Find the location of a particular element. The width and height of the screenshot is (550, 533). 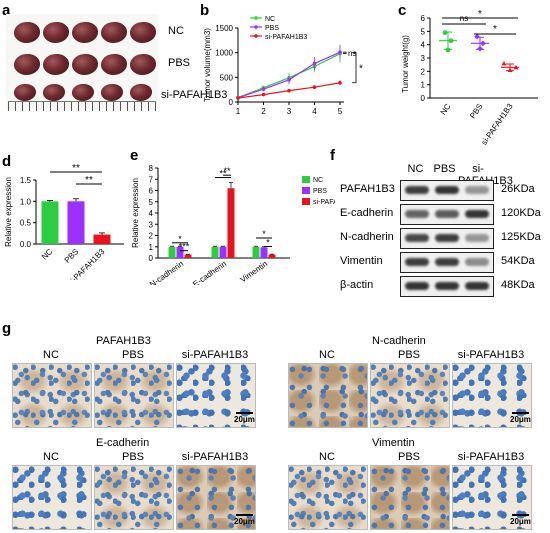

ihc-group-title: N-cadherin is located at coordinates (399, 341).